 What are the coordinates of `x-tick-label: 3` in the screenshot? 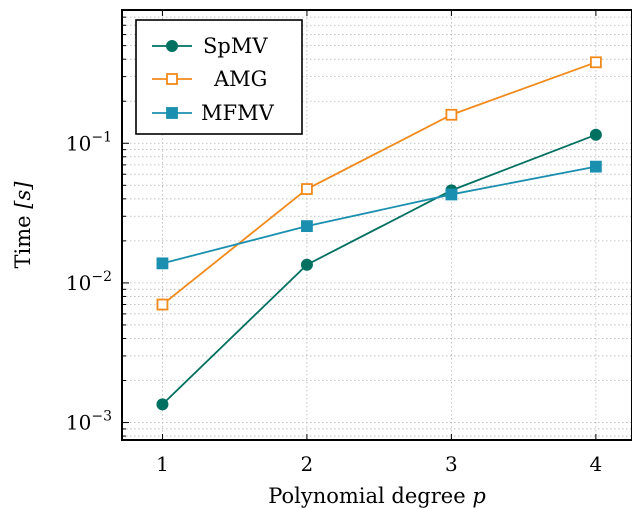 It's located at (451, 464).